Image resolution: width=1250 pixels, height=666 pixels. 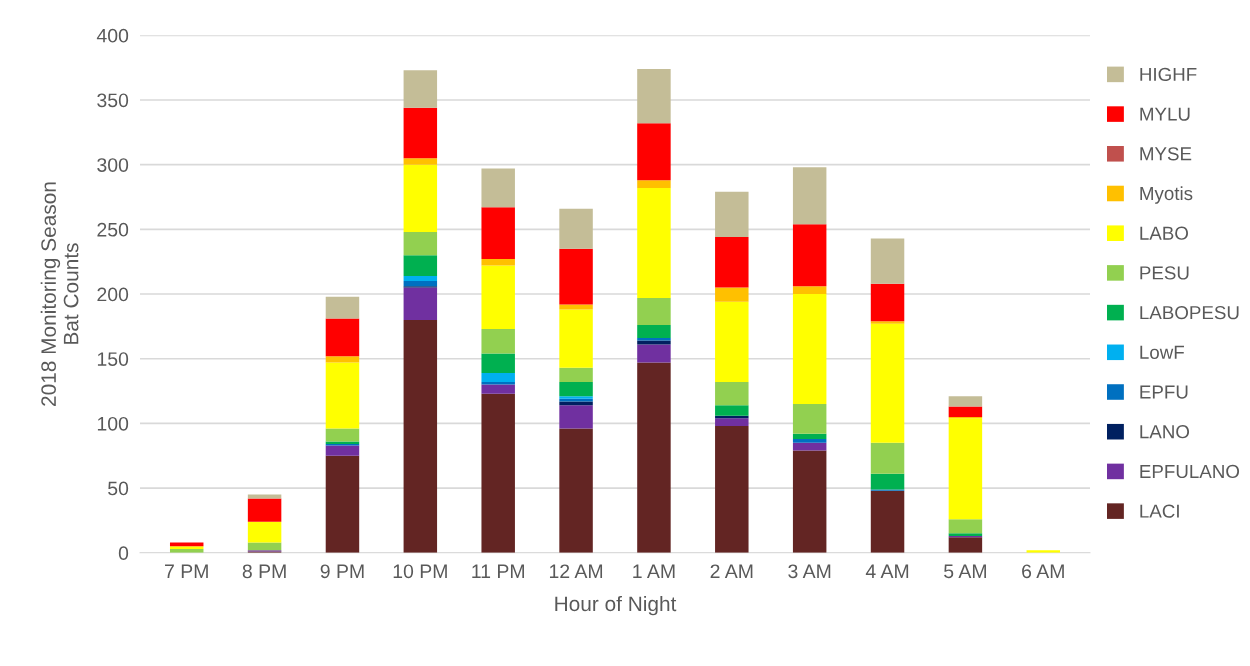 I want to click on x-tick-label: 4 AM, so click(x=887, y=571).